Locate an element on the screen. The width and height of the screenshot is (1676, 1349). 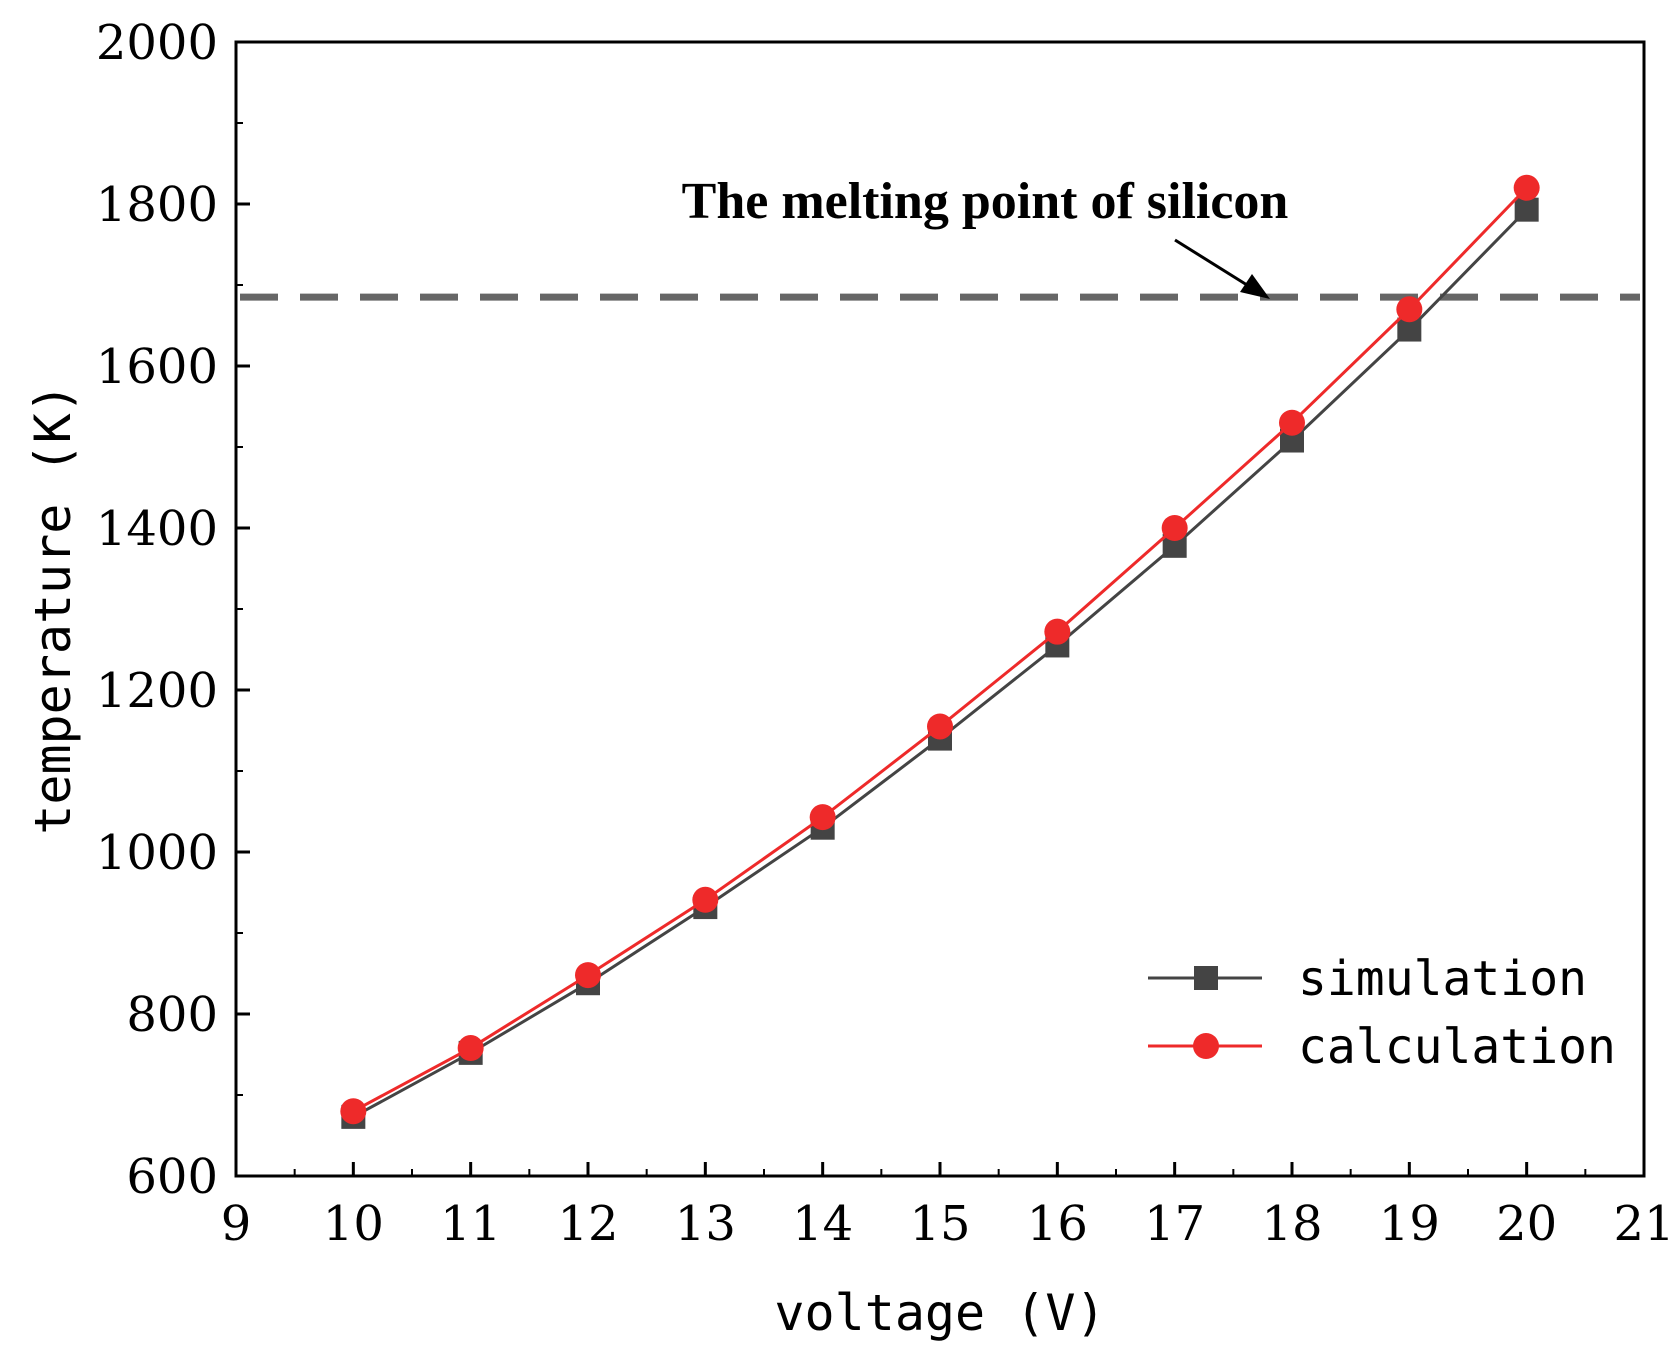
x-tick-label: 21 is located at coordinates (1643, 1224).